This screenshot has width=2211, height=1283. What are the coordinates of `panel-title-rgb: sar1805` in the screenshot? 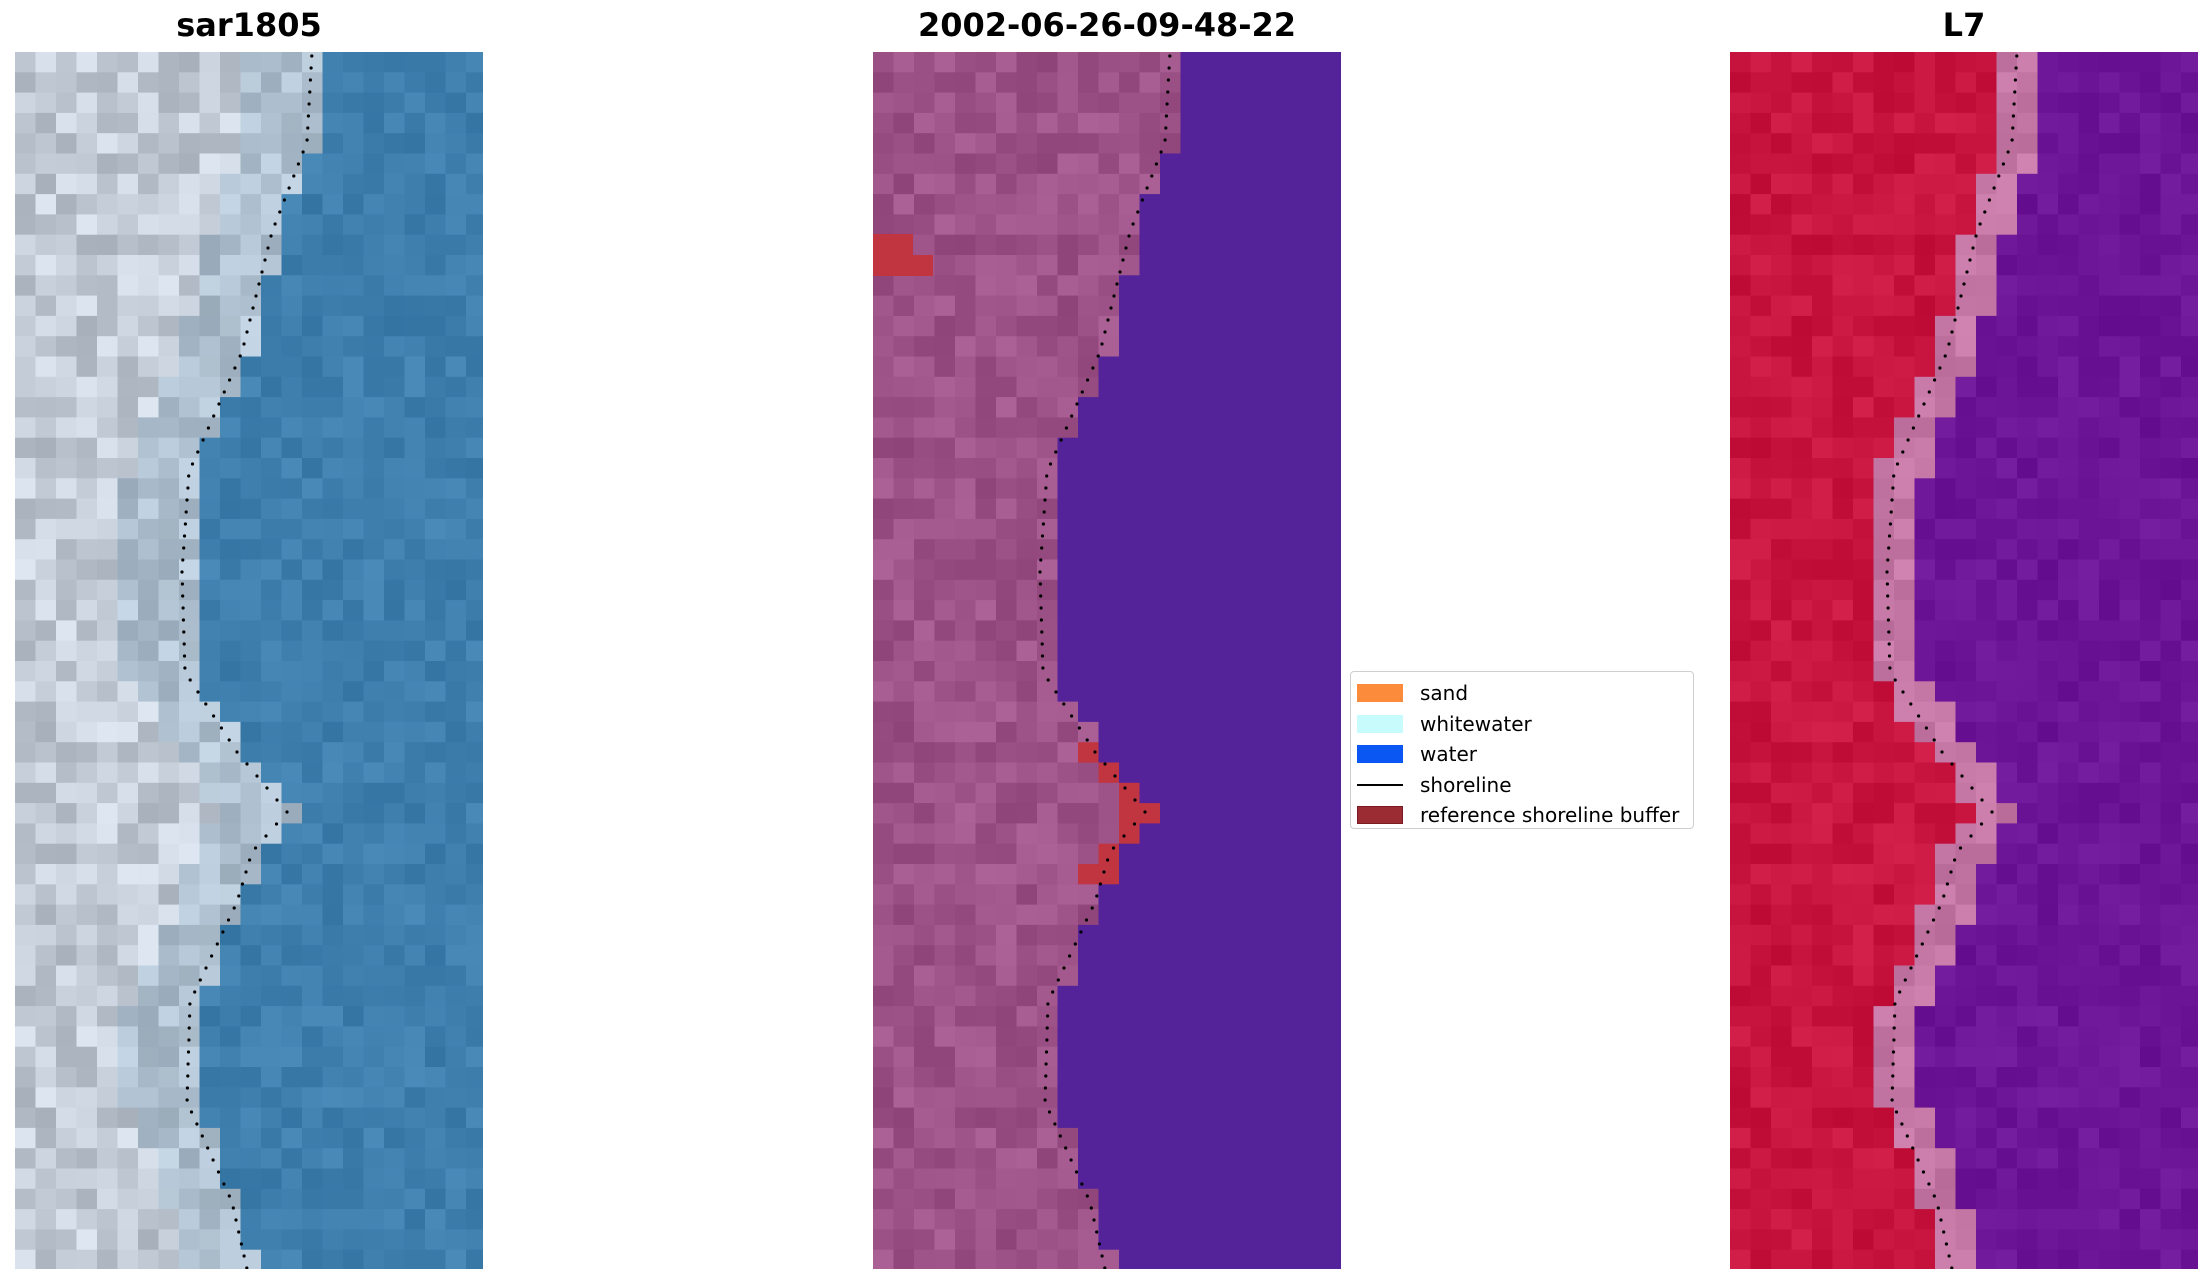 It's located at (249, 25).